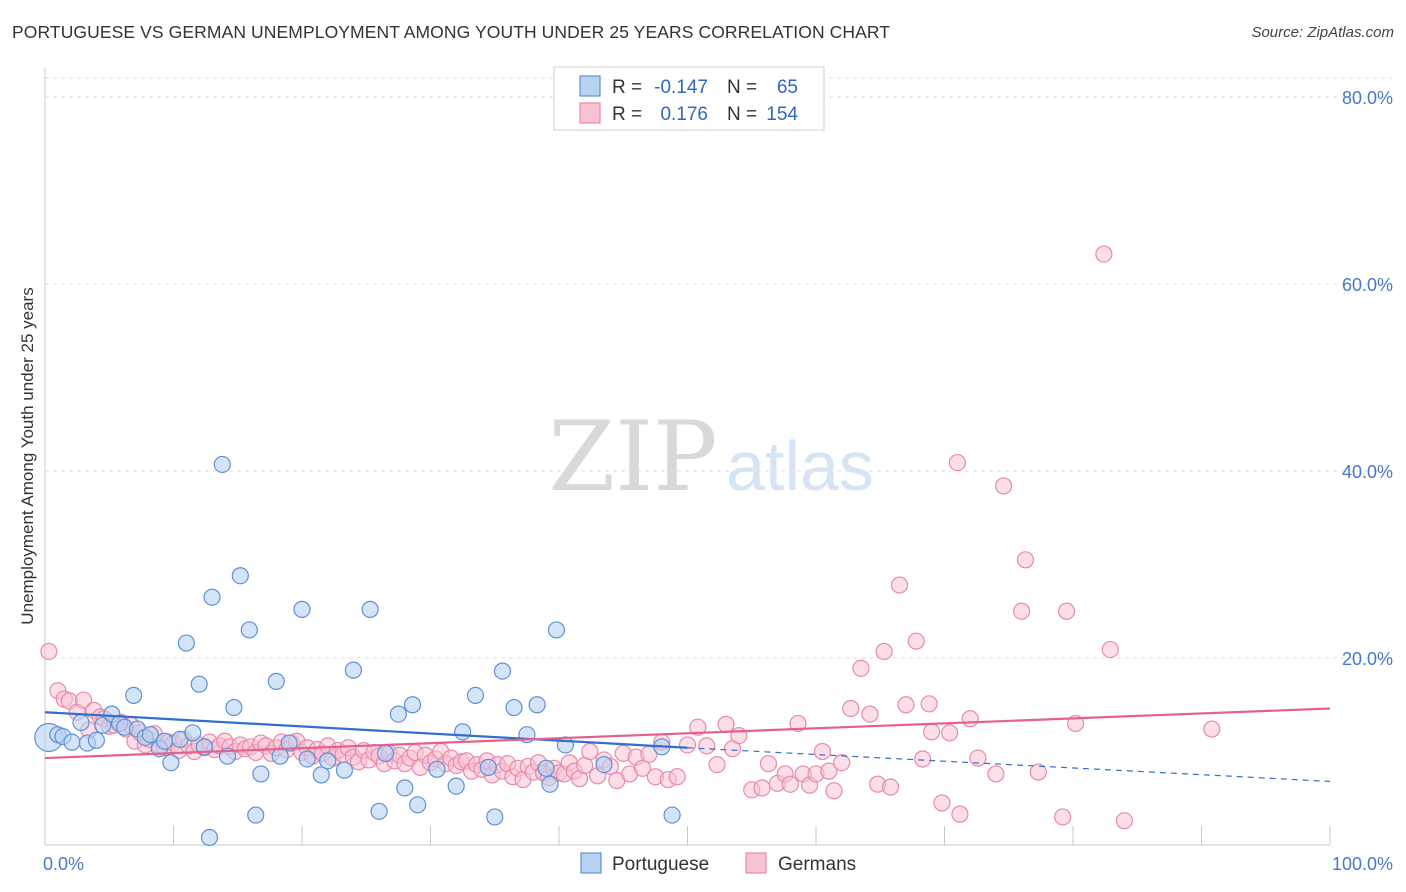 The image size is (1406, 892). What do you see at coordinates (817, 864) in the screenshot?
I see `bottom-legend-label-germans: Germans` at bounding box center [817, 864].